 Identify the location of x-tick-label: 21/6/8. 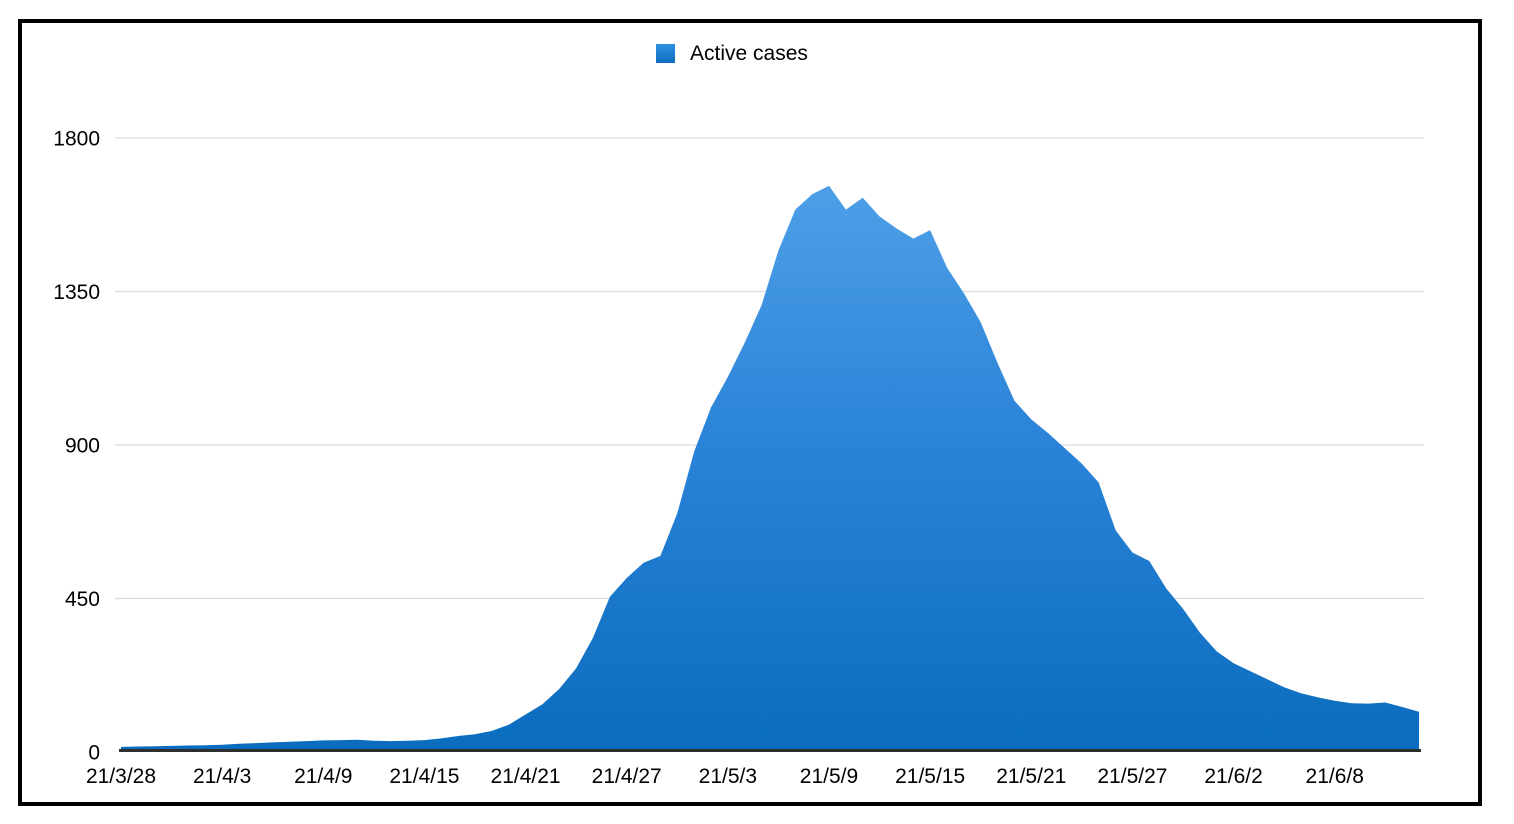
(1335, 776).